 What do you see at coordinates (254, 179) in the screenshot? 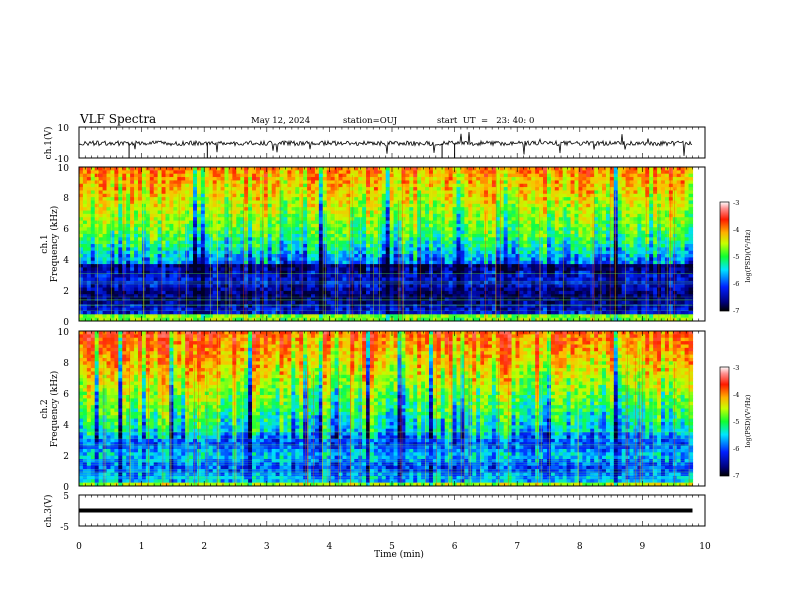
I see `ch1-spec-cell-2027` at bounding box center [254, 179].